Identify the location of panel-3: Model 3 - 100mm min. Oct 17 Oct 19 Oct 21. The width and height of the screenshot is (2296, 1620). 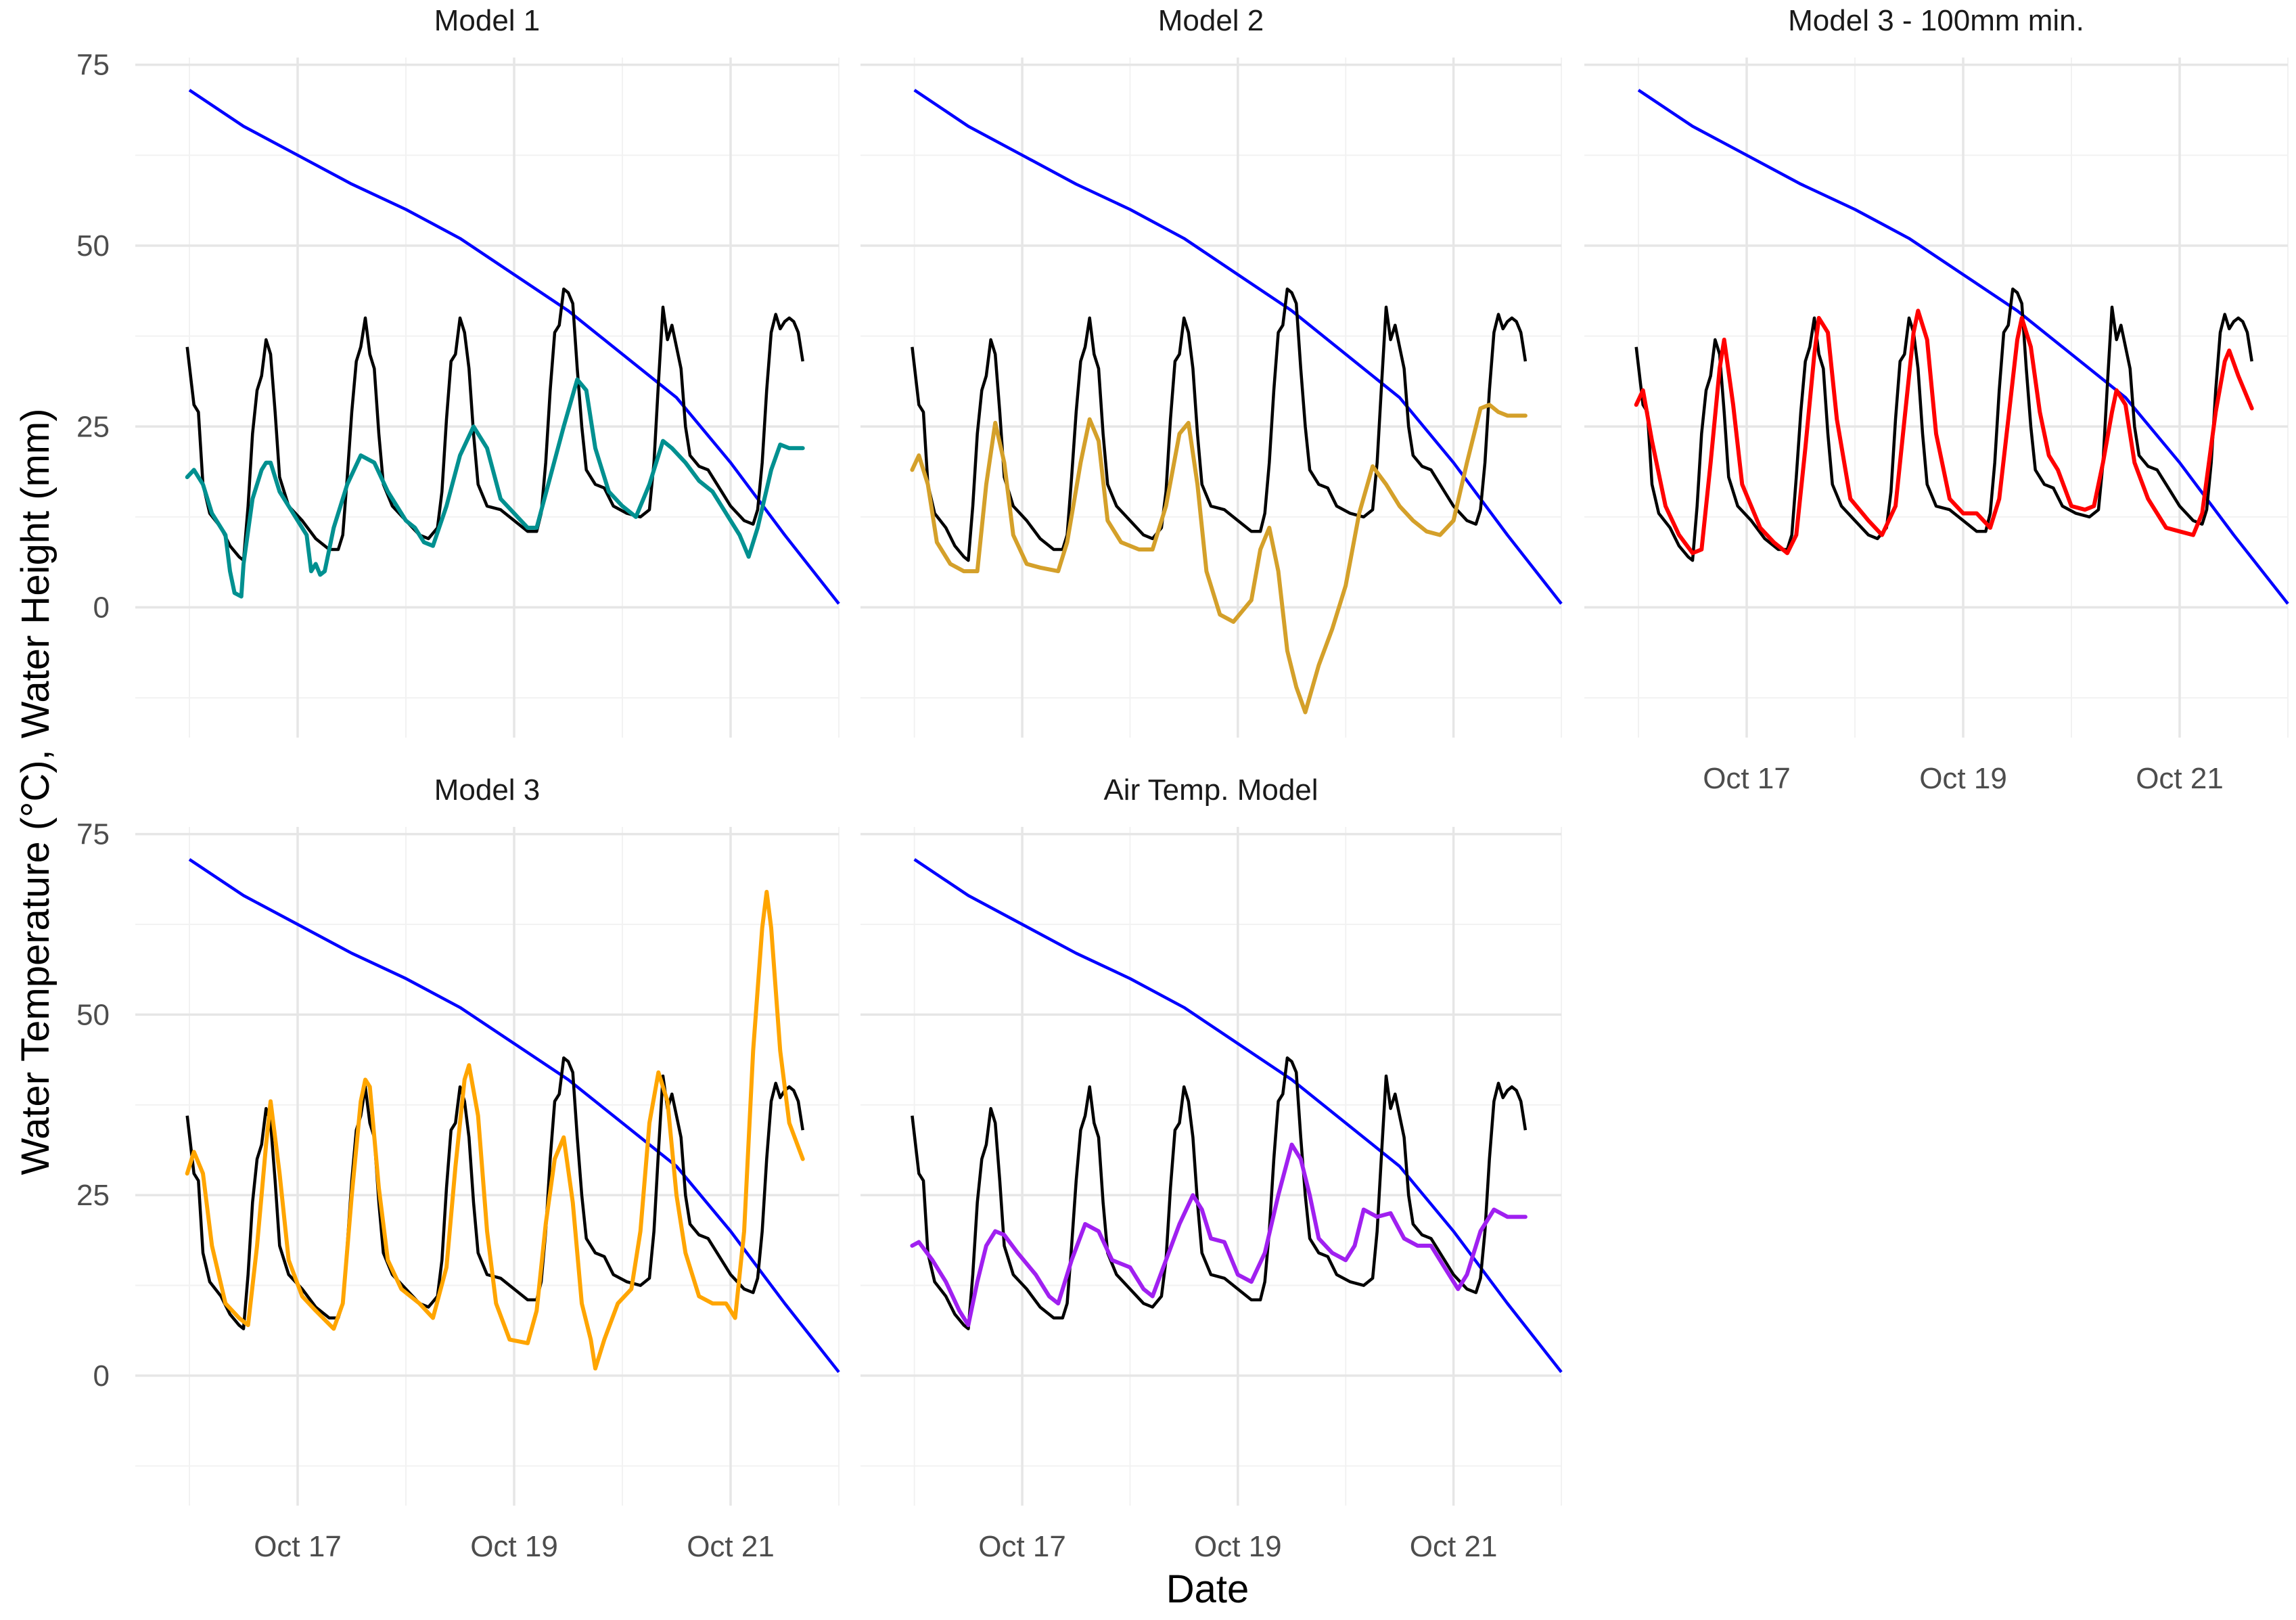
(1936, 399).